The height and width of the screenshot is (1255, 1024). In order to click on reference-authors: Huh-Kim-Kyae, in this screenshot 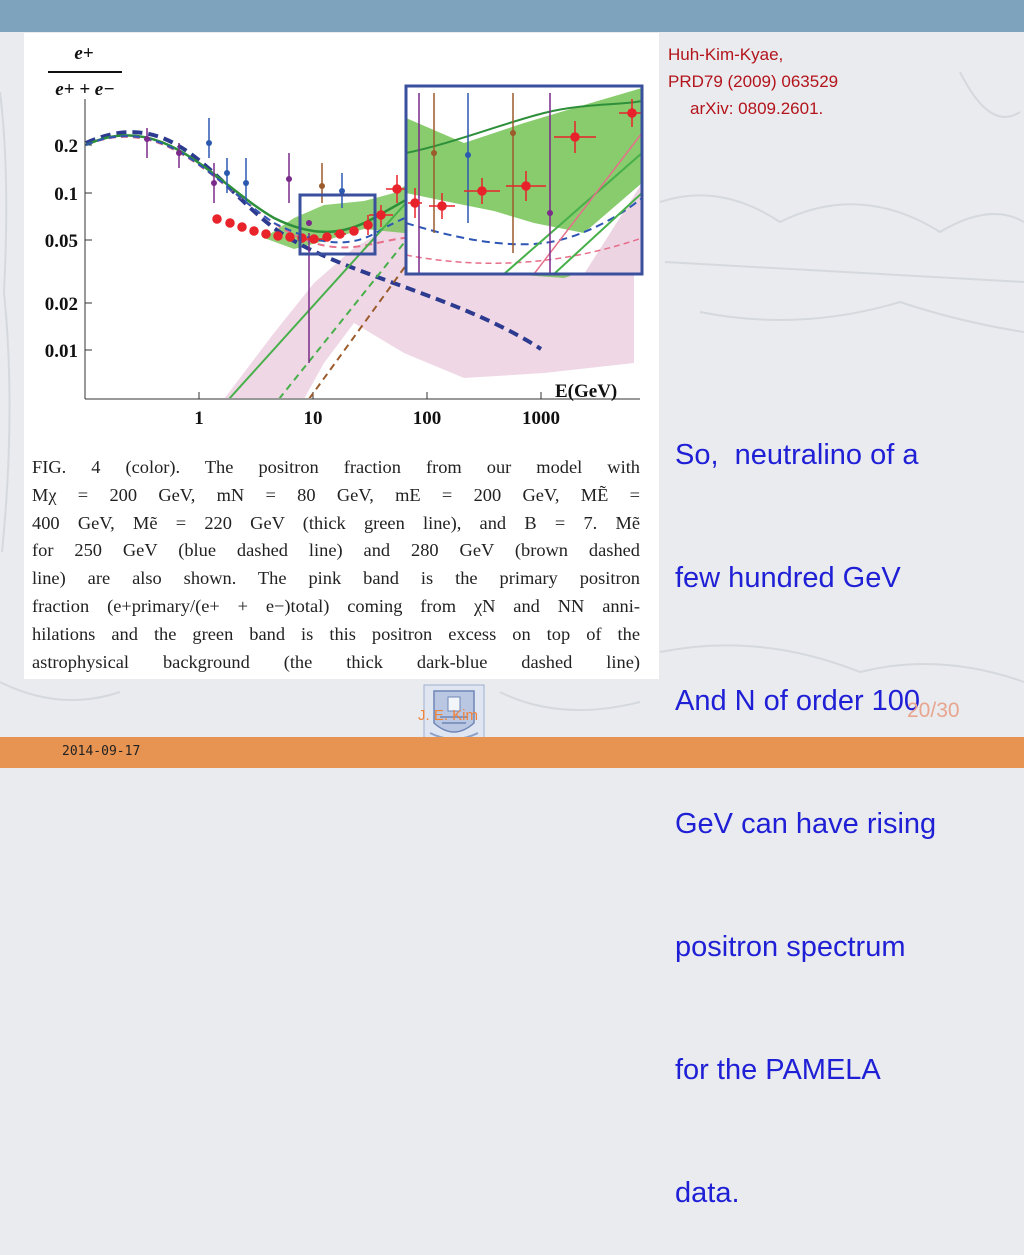, I will do `click(726, 54)`.